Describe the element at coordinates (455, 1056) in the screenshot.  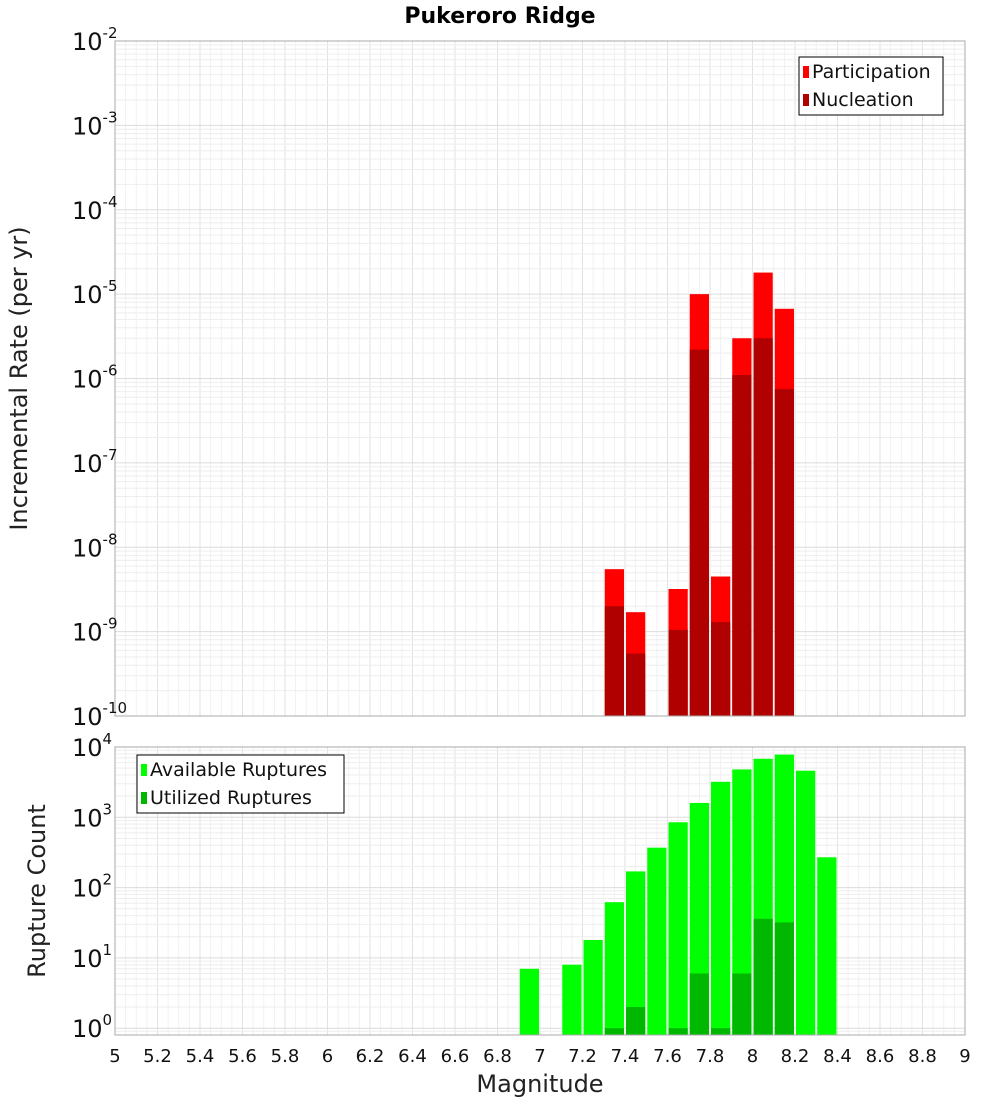
I see `x-tick-label: 6.6` at that location.